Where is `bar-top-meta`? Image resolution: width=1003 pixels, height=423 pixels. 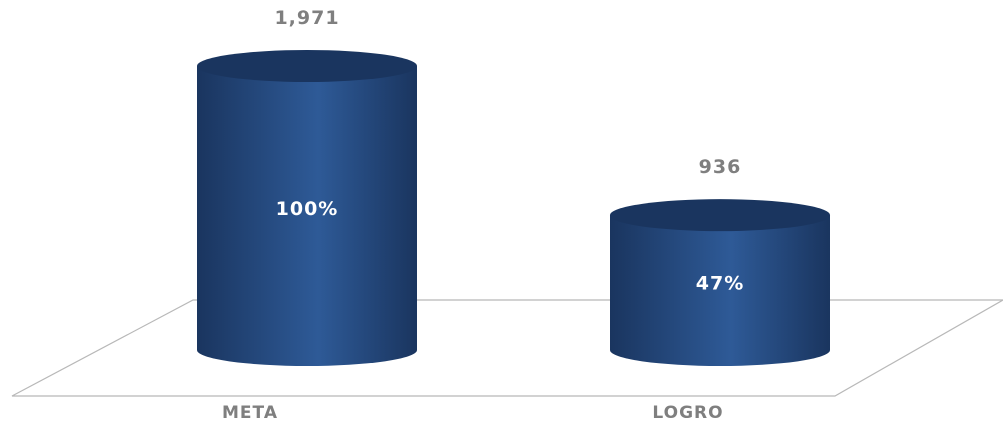
bar-top-meta is located at coordinates (307, 66).